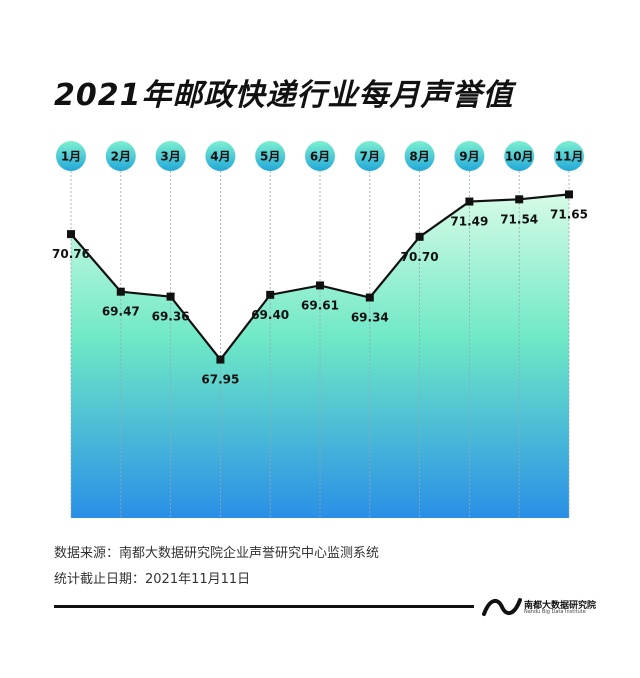 This screenshot has height=678, width=640. I want to click on data-label: 69.36, so click(171, 317).